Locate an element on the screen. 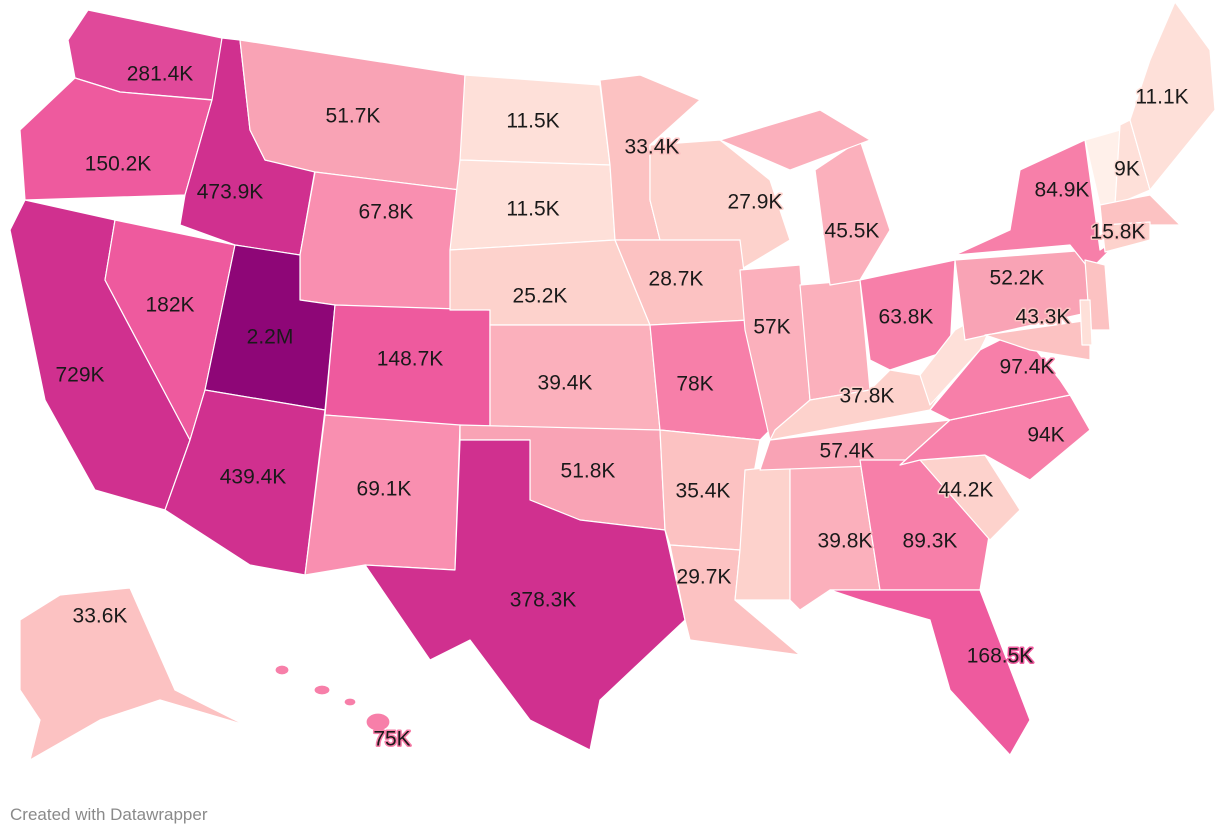 This screenshot has width=1220, height=840. state-label-fl: 168.5K is located at coordinates (1000, 656).